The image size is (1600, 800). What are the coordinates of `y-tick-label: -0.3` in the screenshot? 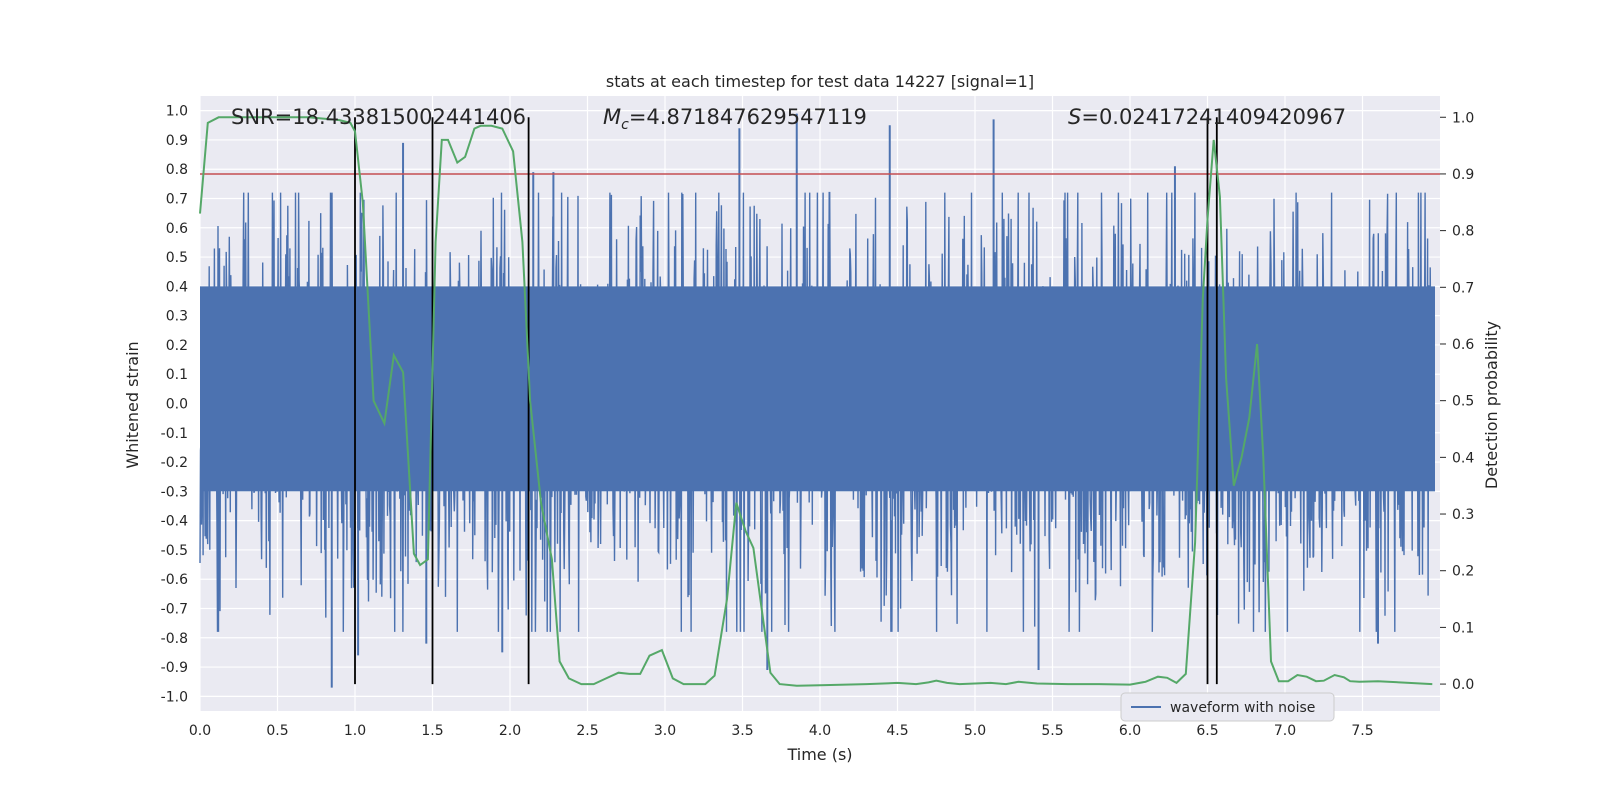 It's located at (174, 492).